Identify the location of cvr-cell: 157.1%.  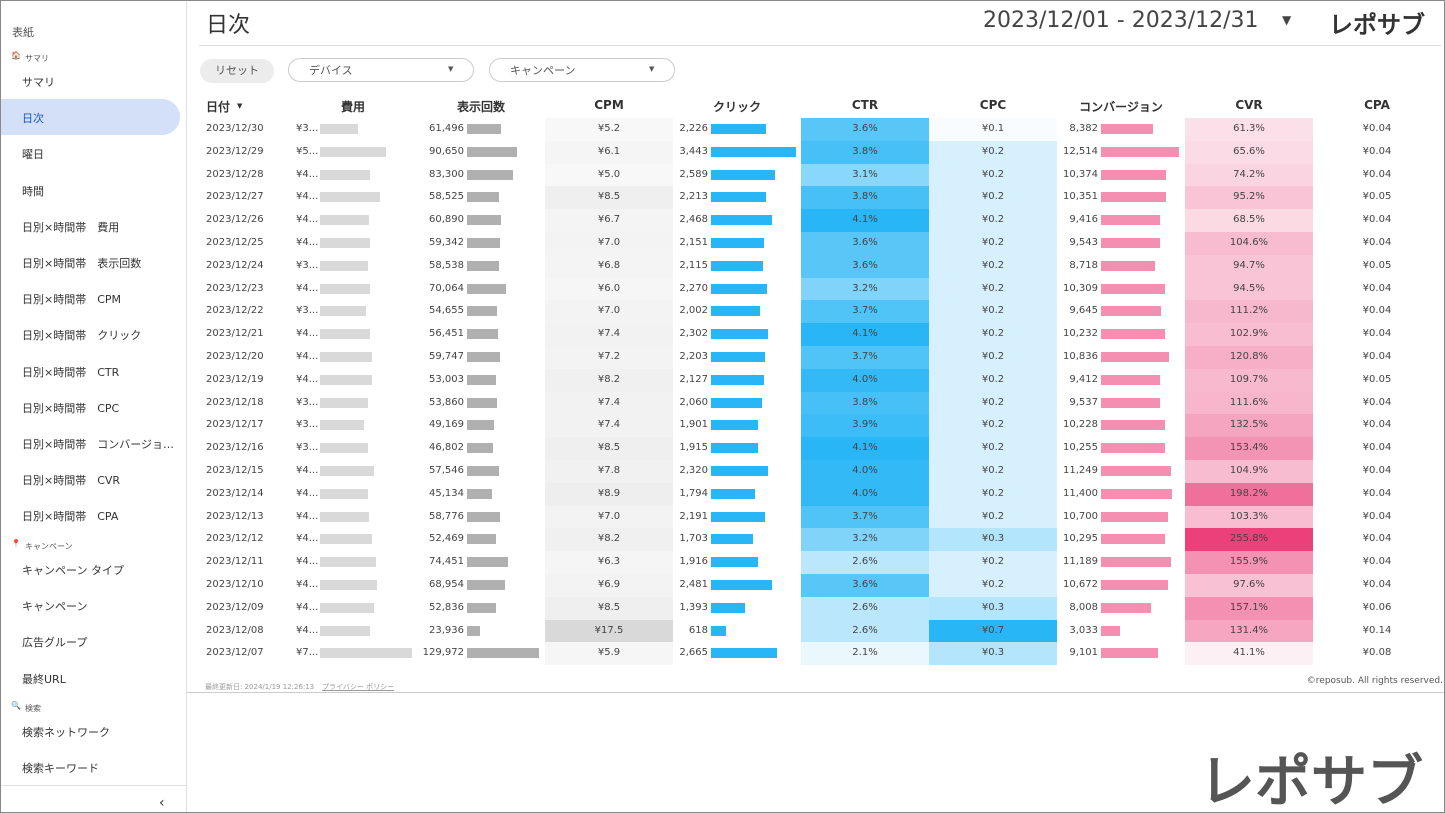
(1249, 607).